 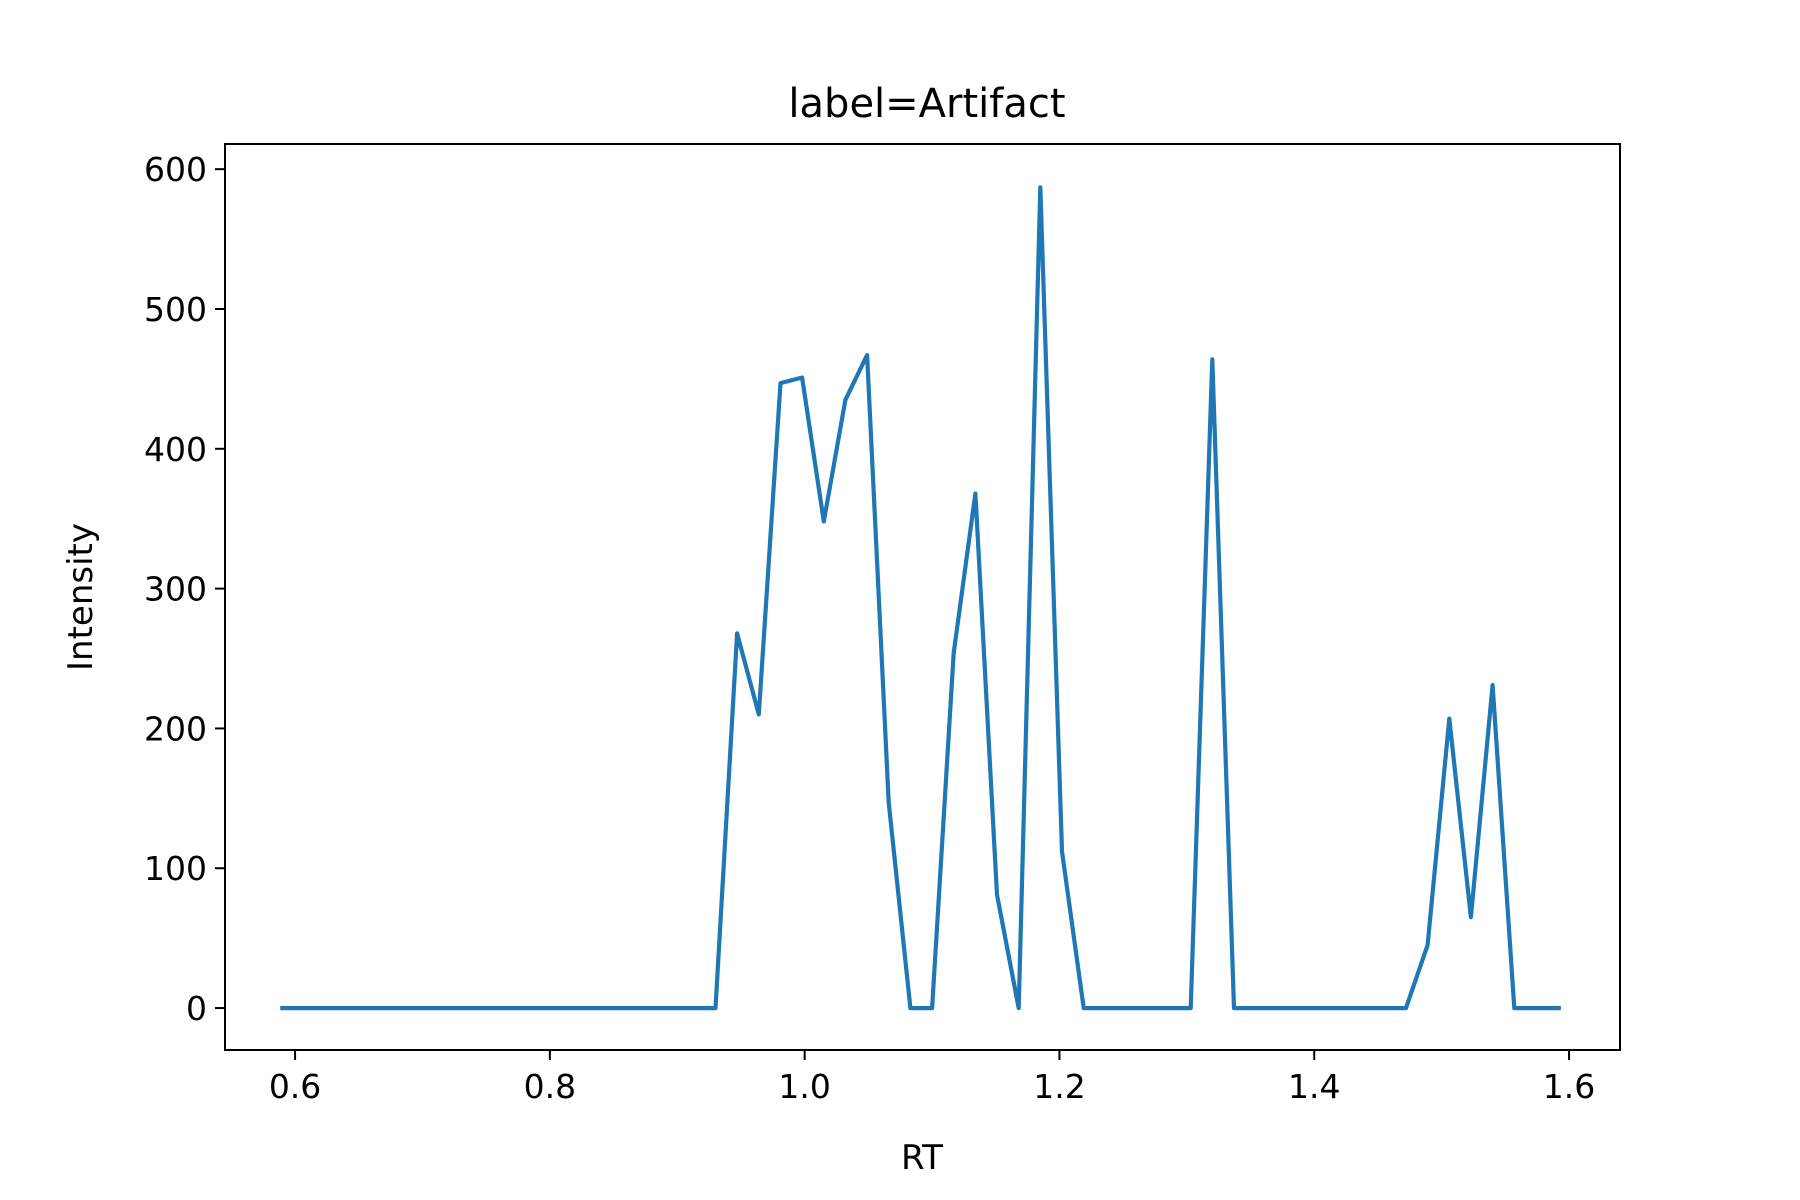 What do you see at coordinates (175, 309) in the screenshot?
I see `y-tick-label: 500` at bounding box center [175, 309].